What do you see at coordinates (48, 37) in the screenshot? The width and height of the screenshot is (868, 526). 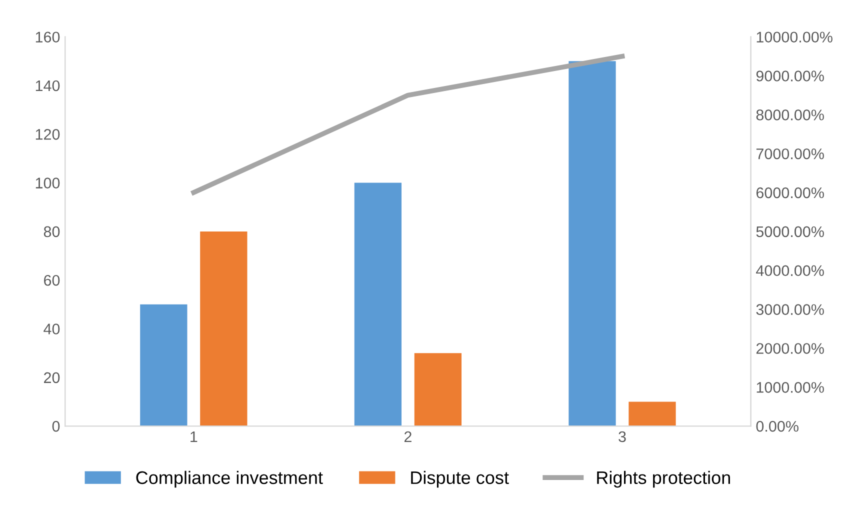 I see `y-tick-label: 160` at bounding box center [48, 37].